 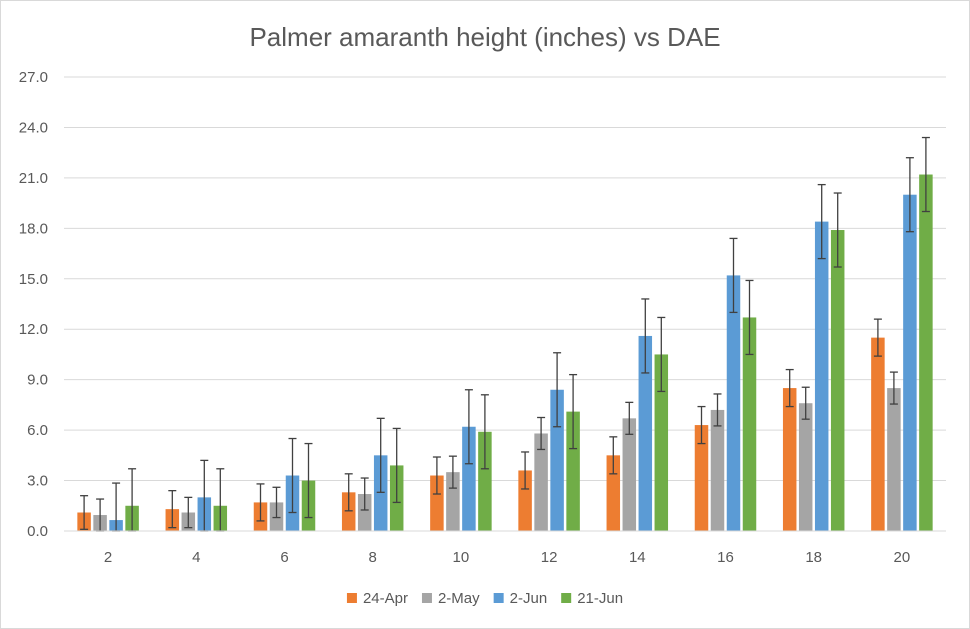 What do you see at coordinates (37, 481) in the screenshot?
I see `y-tick-label: 3.0` at bounding box center [37, 481].